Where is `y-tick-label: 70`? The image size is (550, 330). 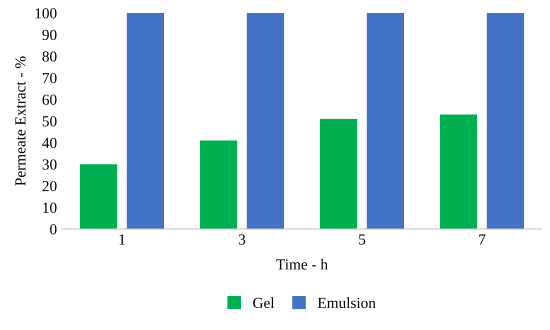
y-tick-label: 70 is located at coordinates (49, 78).